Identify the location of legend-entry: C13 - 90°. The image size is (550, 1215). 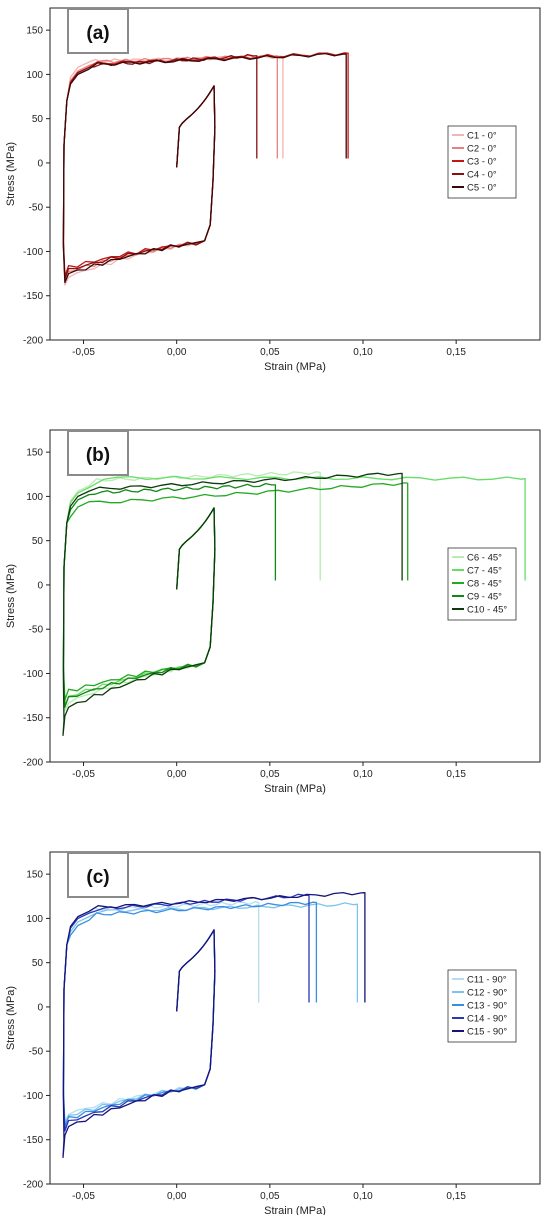
(487, 1006).